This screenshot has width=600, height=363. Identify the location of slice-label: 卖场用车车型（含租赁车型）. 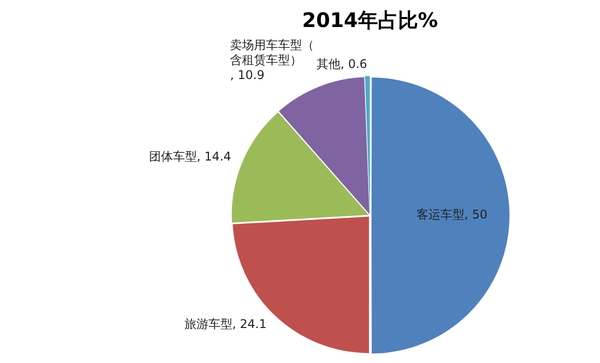
(272, 52).